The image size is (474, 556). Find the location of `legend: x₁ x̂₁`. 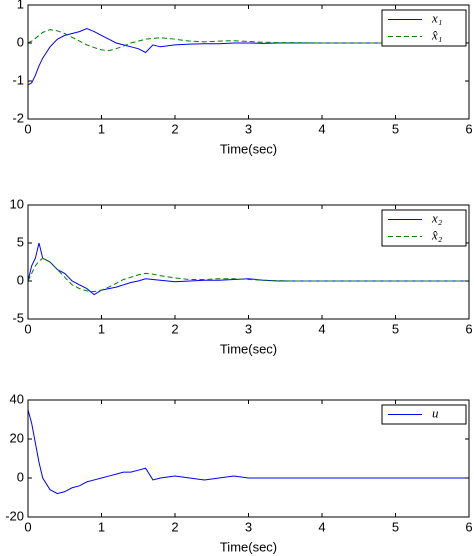

legend: x₁ x̂₁ is located at coordinates (424, 28).